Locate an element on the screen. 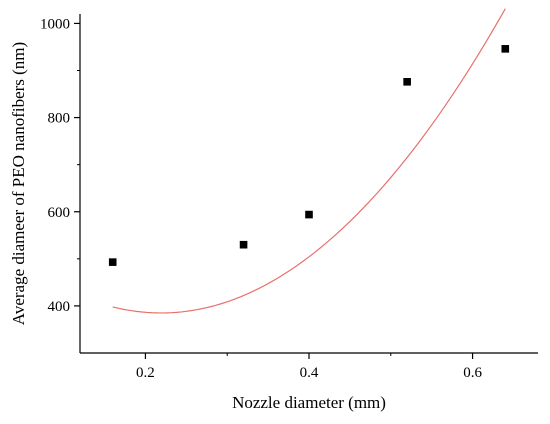 Image resolution: width=550 pixels, height=424 pixels. x-tick-label: 0.2 is located at coordinates (145, 373).